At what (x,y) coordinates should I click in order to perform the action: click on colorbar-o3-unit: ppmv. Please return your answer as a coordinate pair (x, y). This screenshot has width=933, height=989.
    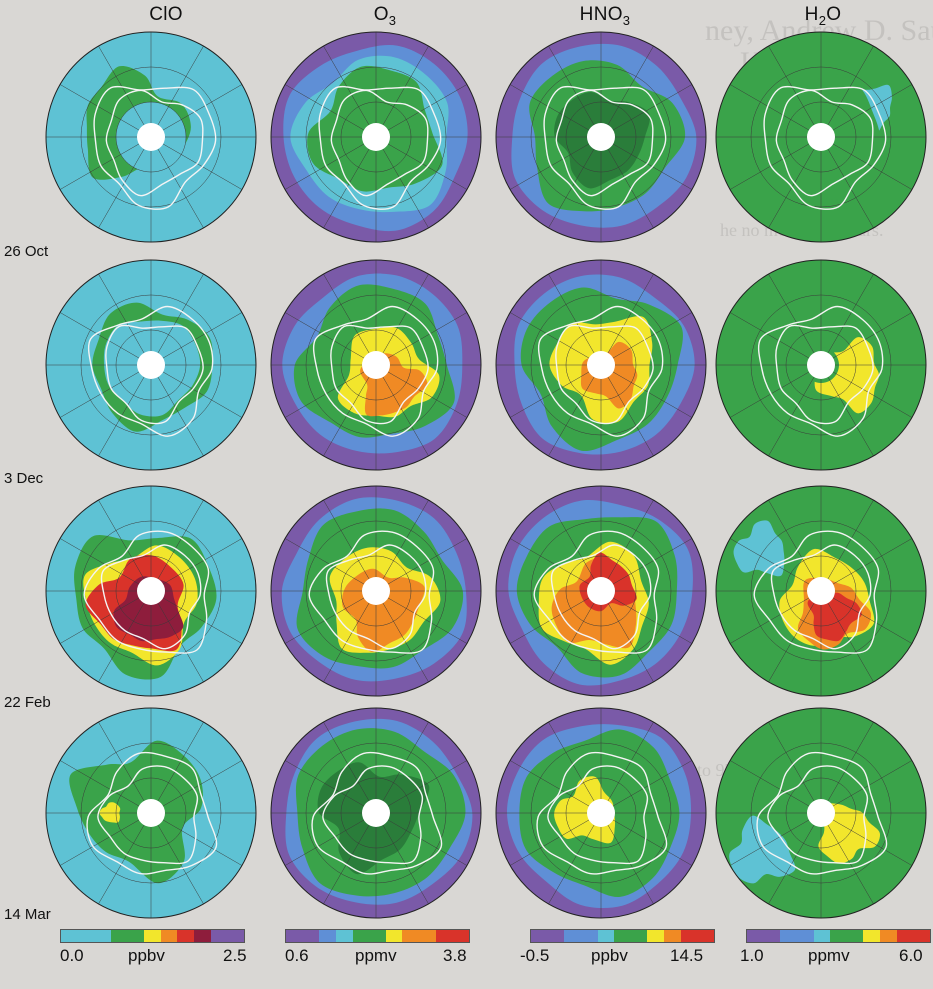
    Looking at the image, I should click on (376, 955).